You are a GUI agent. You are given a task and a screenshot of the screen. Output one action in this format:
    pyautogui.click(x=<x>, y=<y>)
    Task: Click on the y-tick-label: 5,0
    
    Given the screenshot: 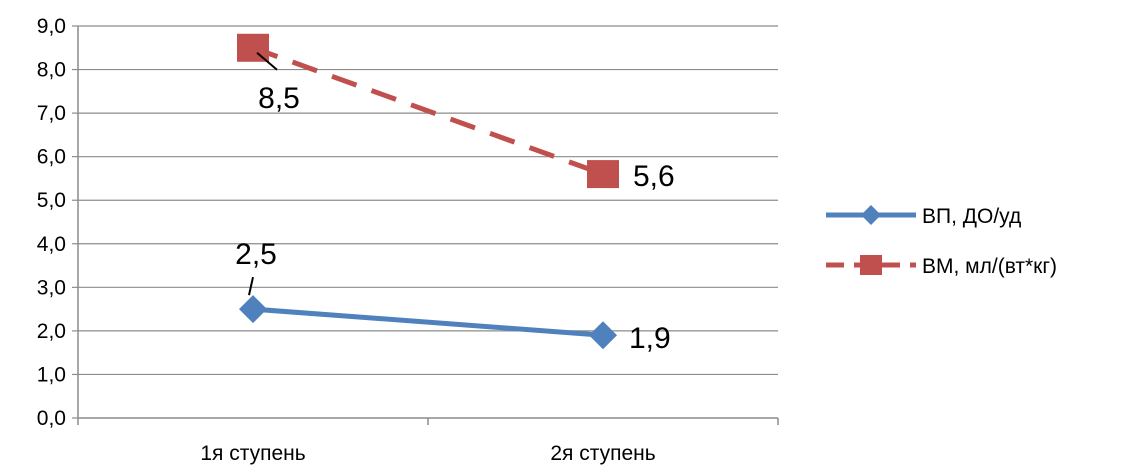 What is the action you would take?
    pyautogui.click(x=51, y=200)
    